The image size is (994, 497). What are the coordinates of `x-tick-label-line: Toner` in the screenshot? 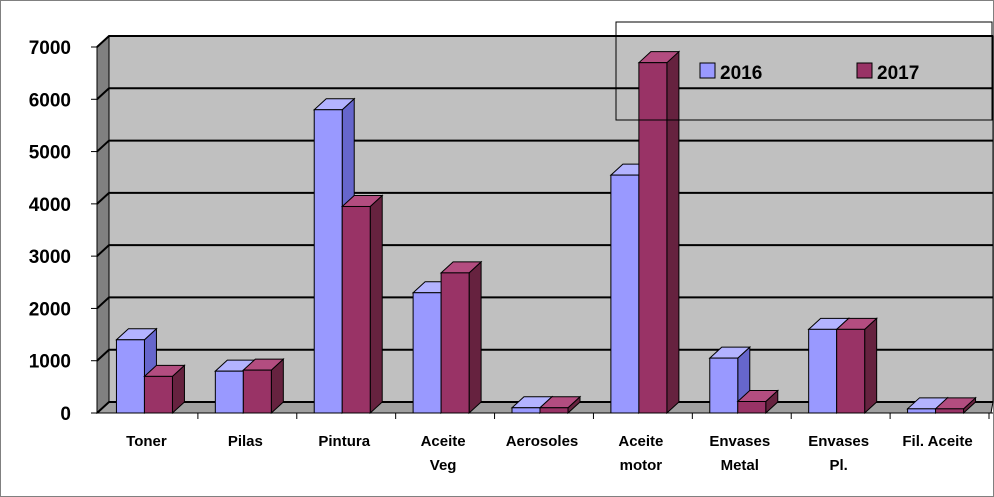 It's located at (146, 441).